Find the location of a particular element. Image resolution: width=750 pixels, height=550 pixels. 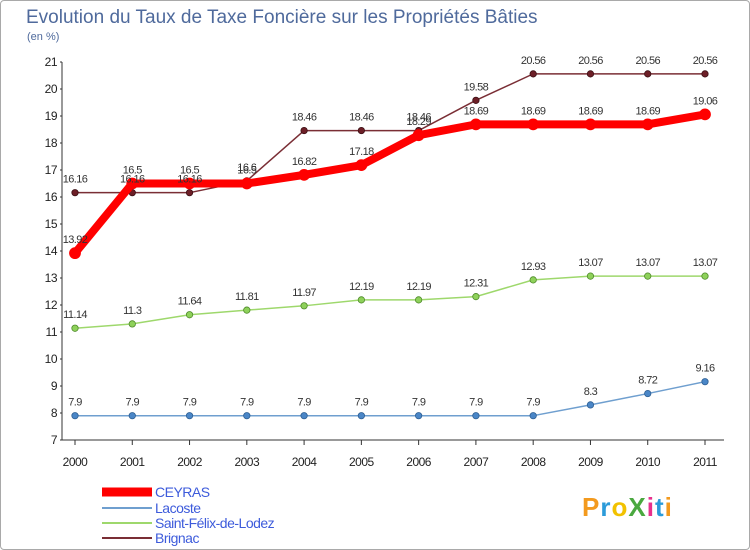

proxiti-logo: ProXiti is located at coordinates (627, 507).